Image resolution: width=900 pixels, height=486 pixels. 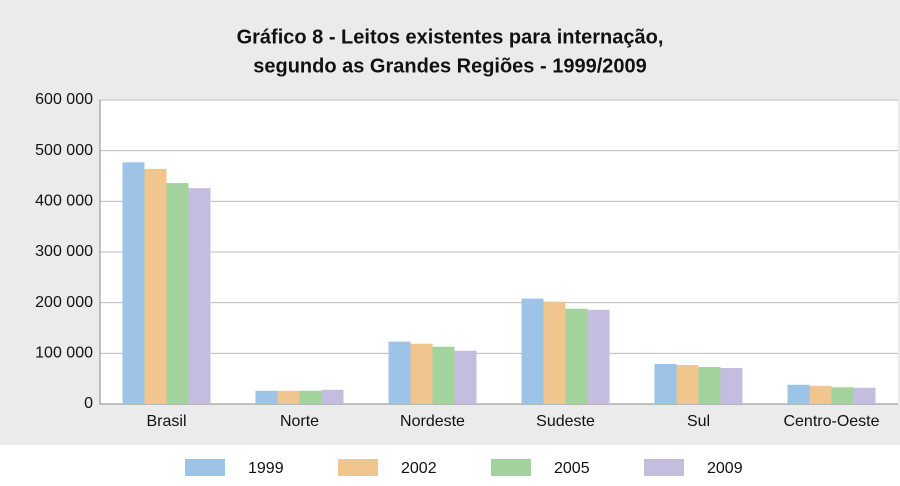 I want to click on y-tick-label: 100 000, so click(x=64, y=353).